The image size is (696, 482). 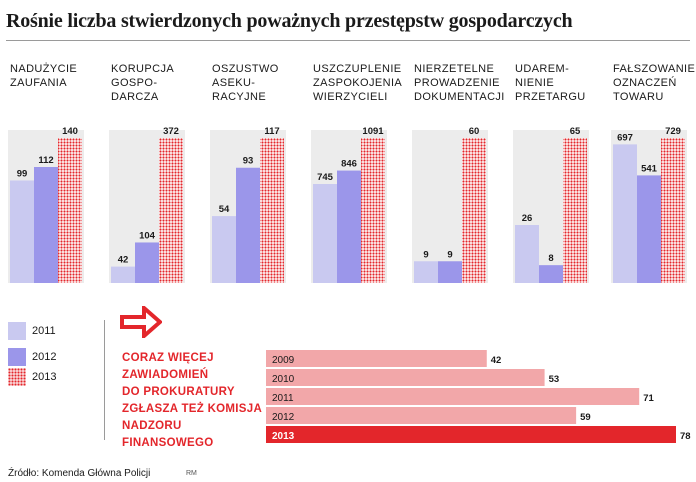 What do you see at coordinates (245, 83) in the screenshot?
I see `category-label-2: OSZUSTWO ASEKU- RACYJNE` at bounding box center [245, 83].